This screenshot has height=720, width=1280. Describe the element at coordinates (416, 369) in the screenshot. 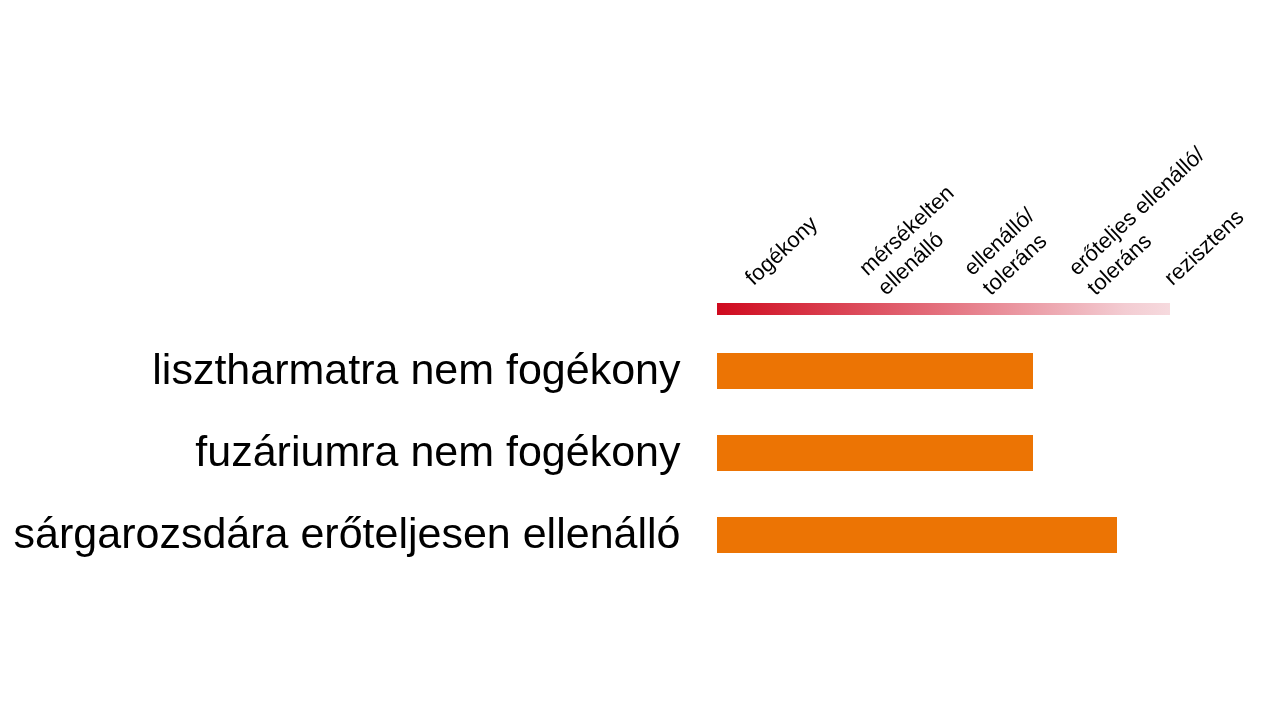

I see `y-tick-label: lisztharmatra nem fogékony` at that location.